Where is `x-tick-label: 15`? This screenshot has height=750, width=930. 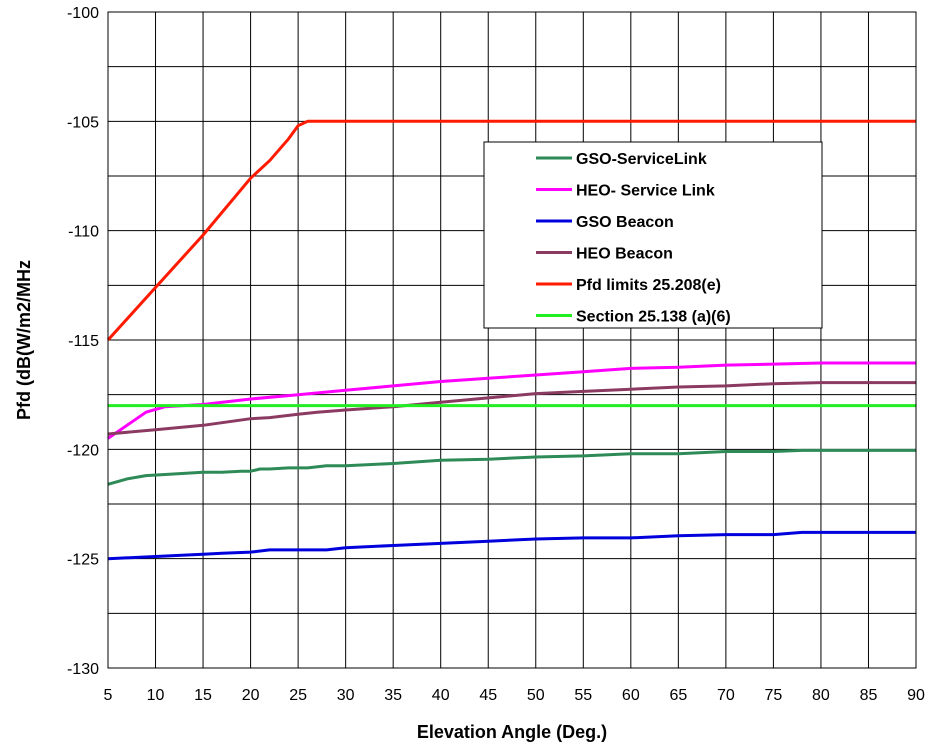
x-tick-label: 15 is located at coordinates (203, 695).